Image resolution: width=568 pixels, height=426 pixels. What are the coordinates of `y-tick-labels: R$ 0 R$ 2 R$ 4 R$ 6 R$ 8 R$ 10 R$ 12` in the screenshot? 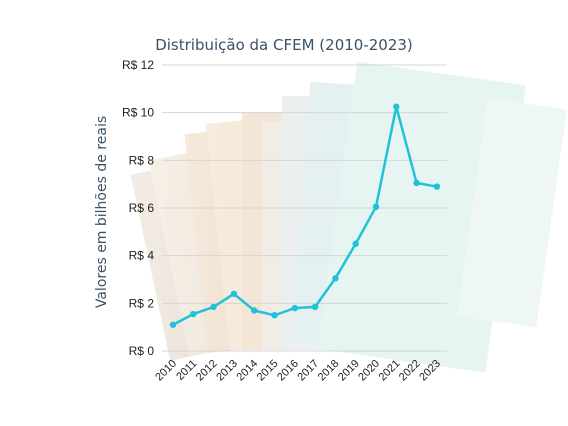 It's located at (138, 208).